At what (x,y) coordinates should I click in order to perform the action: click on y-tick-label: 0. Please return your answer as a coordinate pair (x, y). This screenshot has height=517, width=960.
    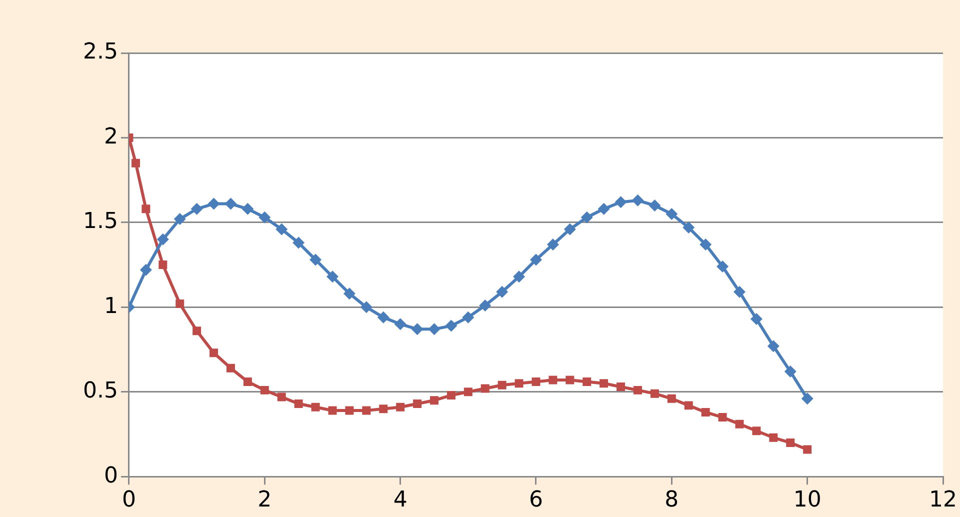
    Looking at the image, I should click on (111, 475).